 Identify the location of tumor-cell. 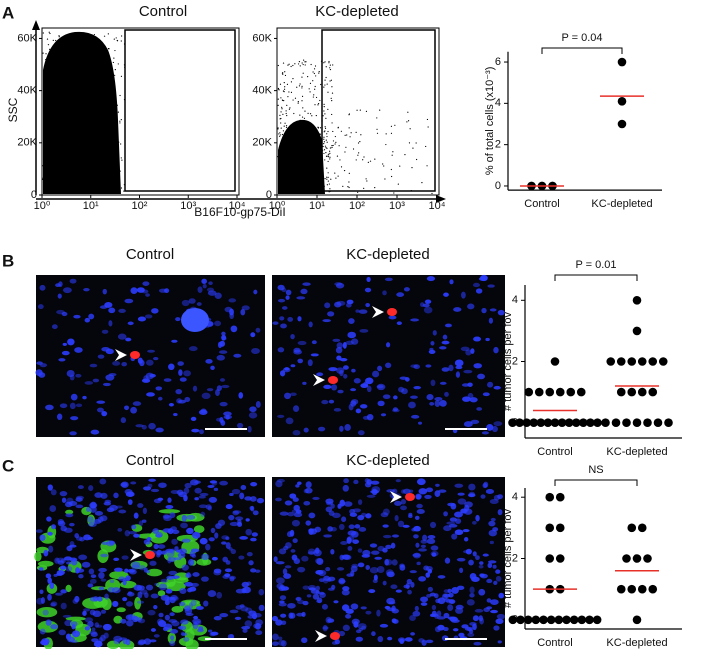
(135, 355).